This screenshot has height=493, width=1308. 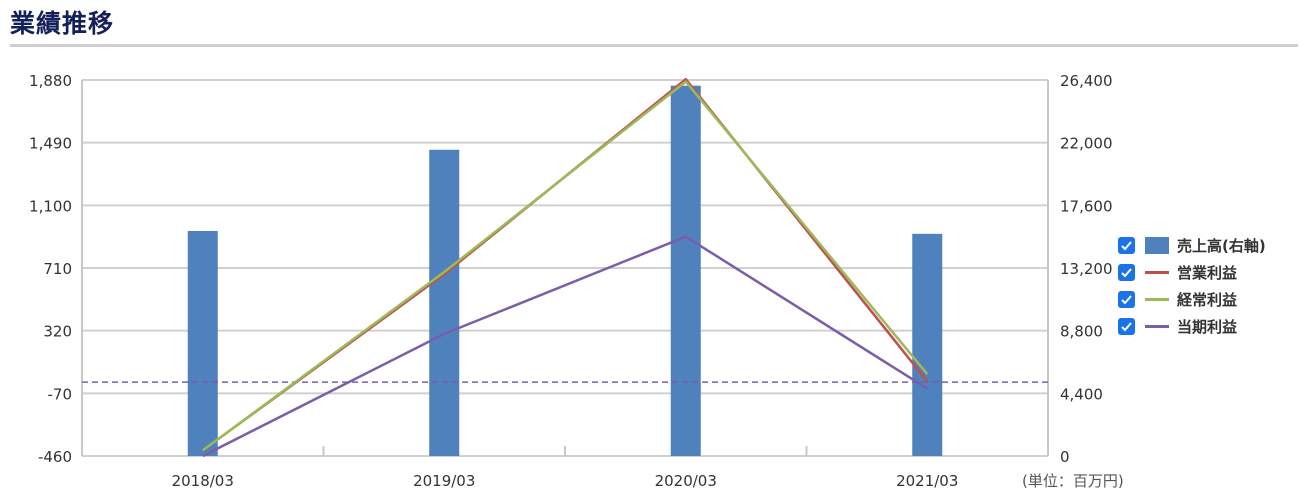 What do you see at coordinates (1207, 327) in the screenshot?
I see `legend-label: 当期利益` at bounding box center [1207, 327].